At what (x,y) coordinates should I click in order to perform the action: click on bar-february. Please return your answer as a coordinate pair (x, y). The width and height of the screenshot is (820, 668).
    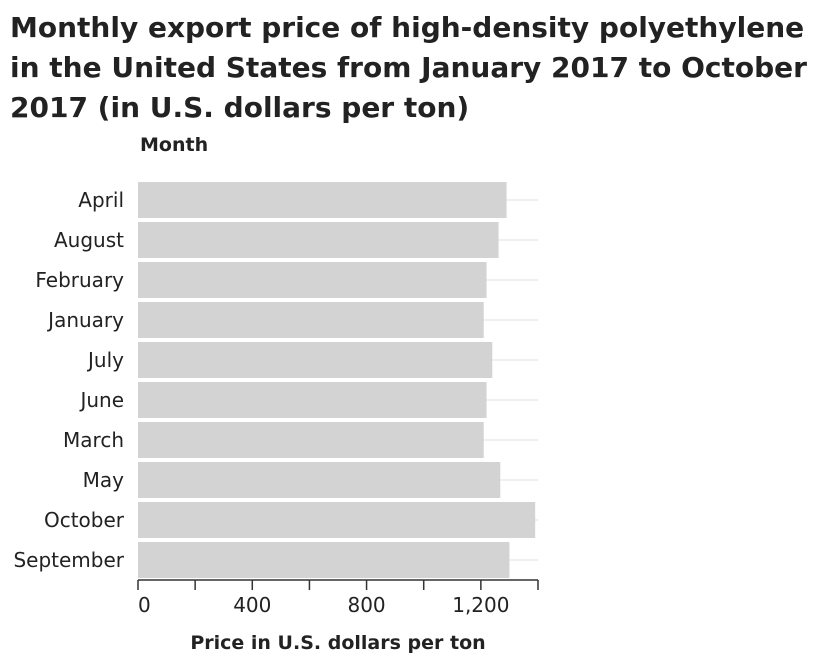
    Looking at the image, I should click on (312, 280).